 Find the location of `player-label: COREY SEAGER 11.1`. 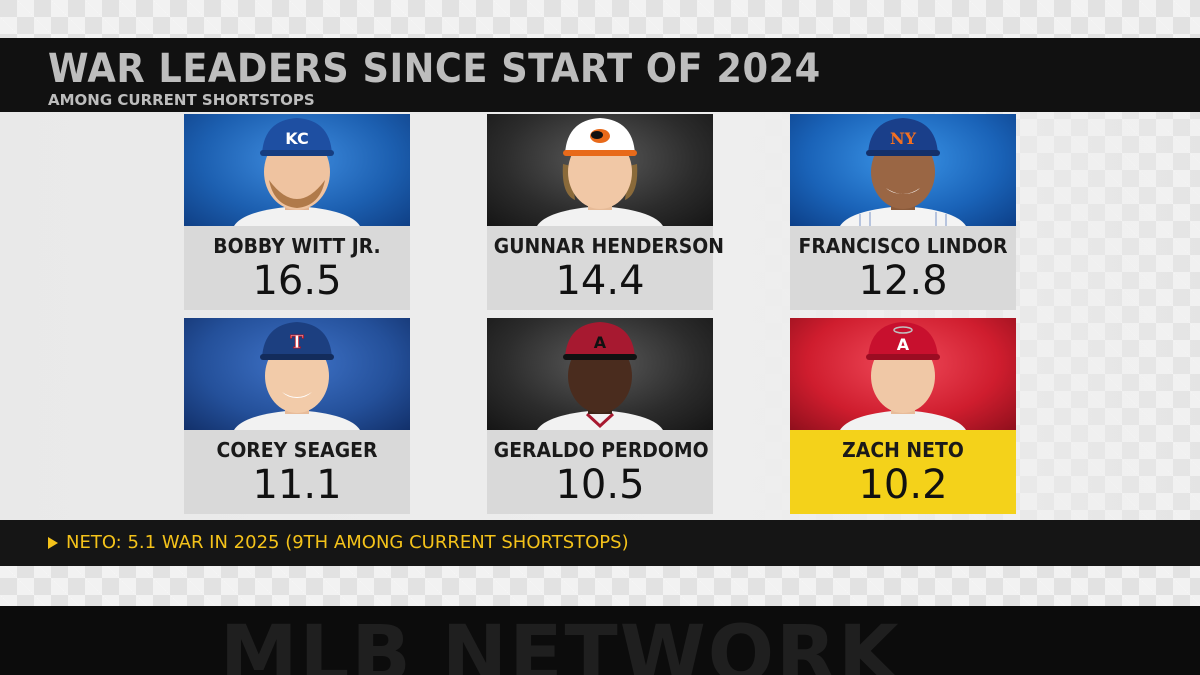

player-label: COREY SEAGER 11.1 is located at coordinates (297, 472).